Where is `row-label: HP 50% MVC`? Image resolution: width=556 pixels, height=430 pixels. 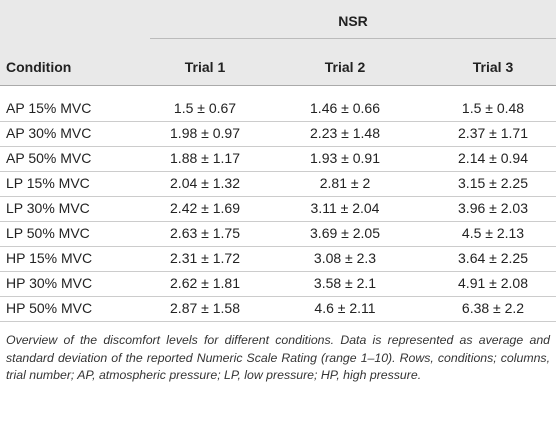
row-label: HP 50% MVC is located at coordinates (49, 308).